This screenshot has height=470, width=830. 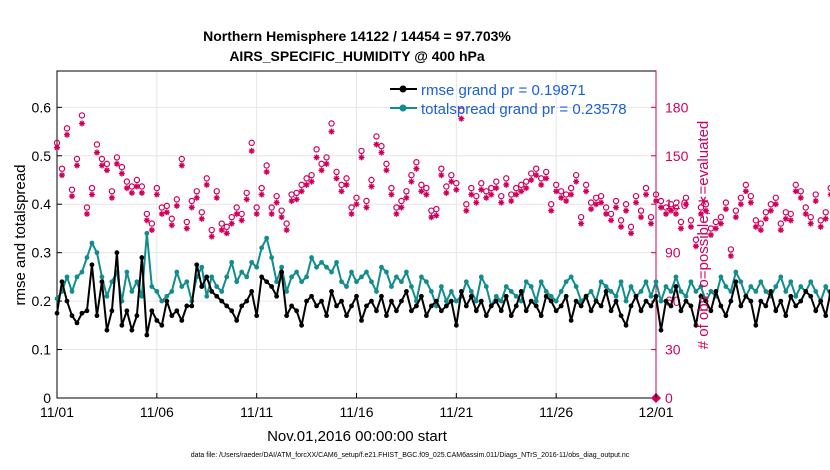 What do you see at coordinates (403, 108) in the screenshot?
I see `legend-totalspread-marker` at bounding box center [403, 108].